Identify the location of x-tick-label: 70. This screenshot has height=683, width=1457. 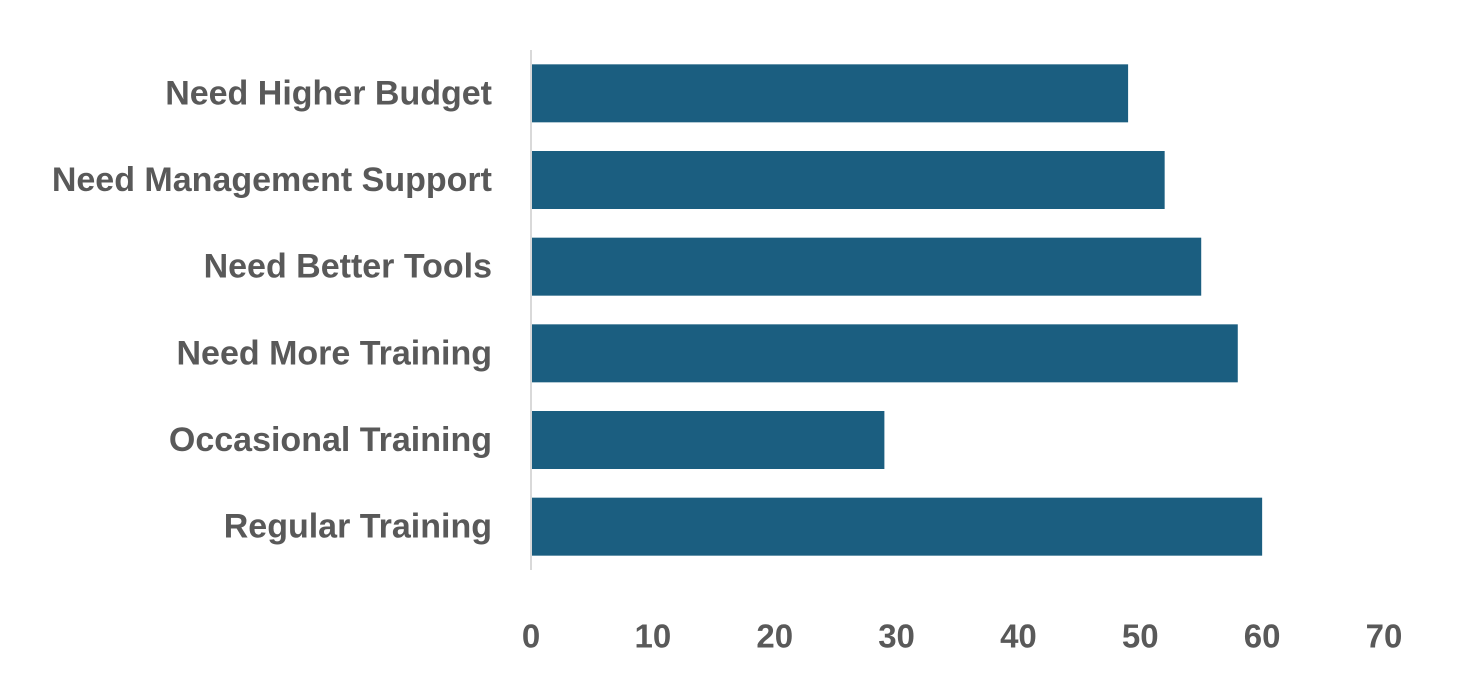
(1384, 636).